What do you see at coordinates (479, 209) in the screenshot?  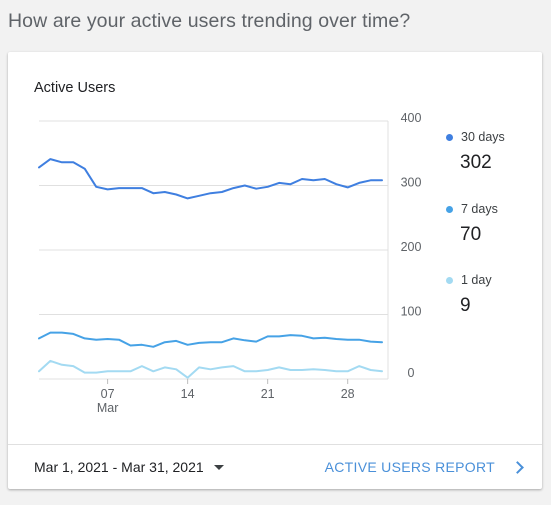 I see `legend-label-7-days: 7 days` at bounding box center [479, 209].